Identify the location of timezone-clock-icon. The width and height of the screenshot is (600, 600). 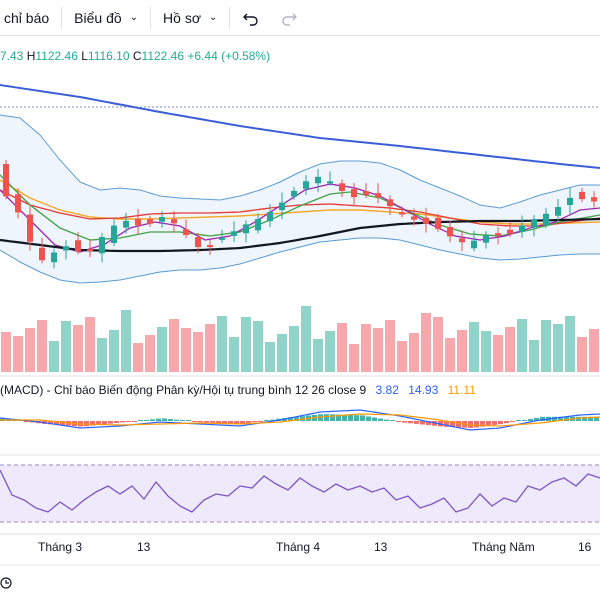
(7, 583).